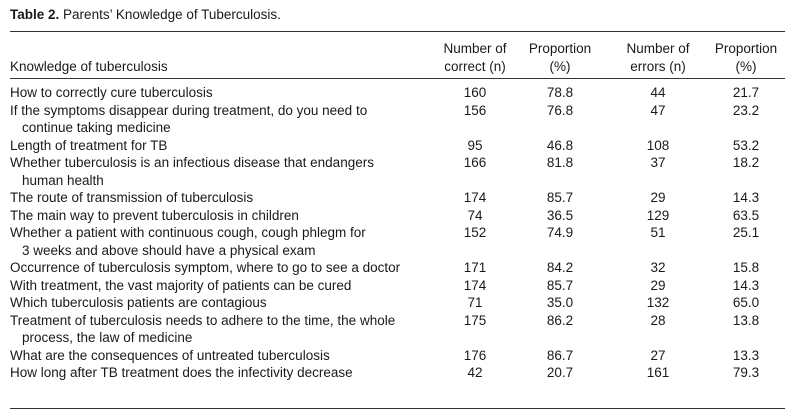  Describe the element at coordinates (107, 337) in the screenshot. I see `knowledge-text: process, the law of medicine` at that location.